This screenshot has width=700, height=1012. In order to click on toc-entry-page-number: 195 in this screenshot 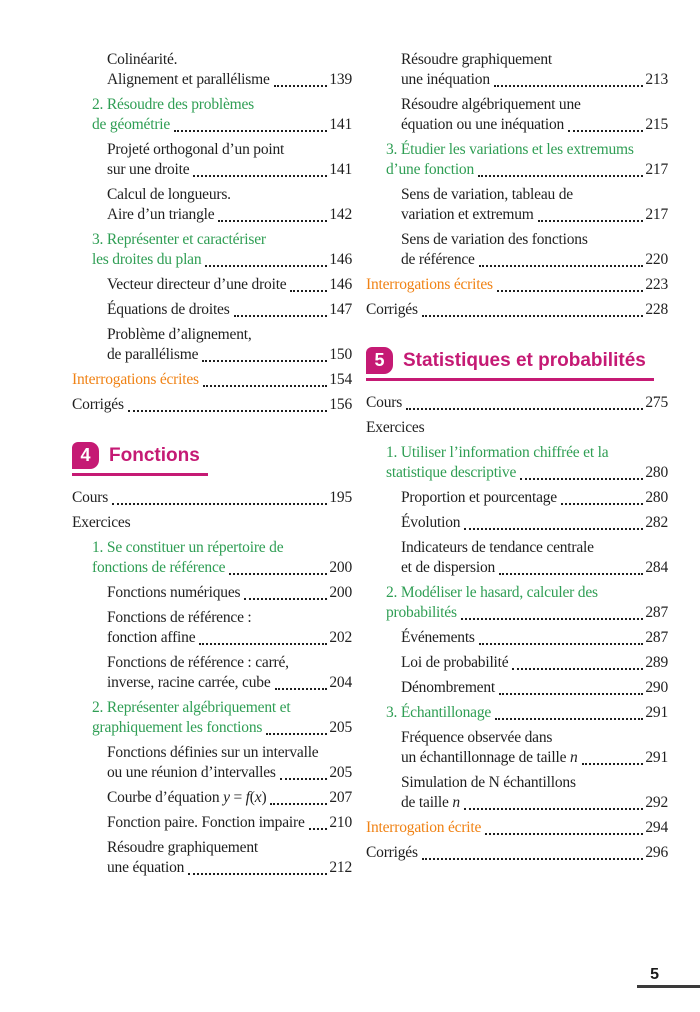, I will do `click(340, 497)`.